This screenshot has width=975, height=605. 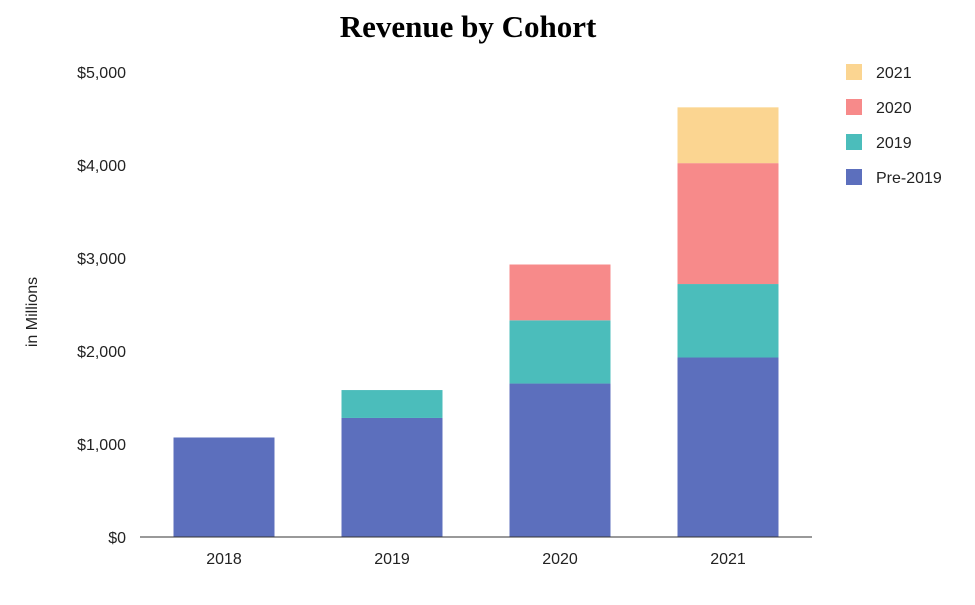 I want to click on y-tick-label: $4,000, so click(x=101, y=166).